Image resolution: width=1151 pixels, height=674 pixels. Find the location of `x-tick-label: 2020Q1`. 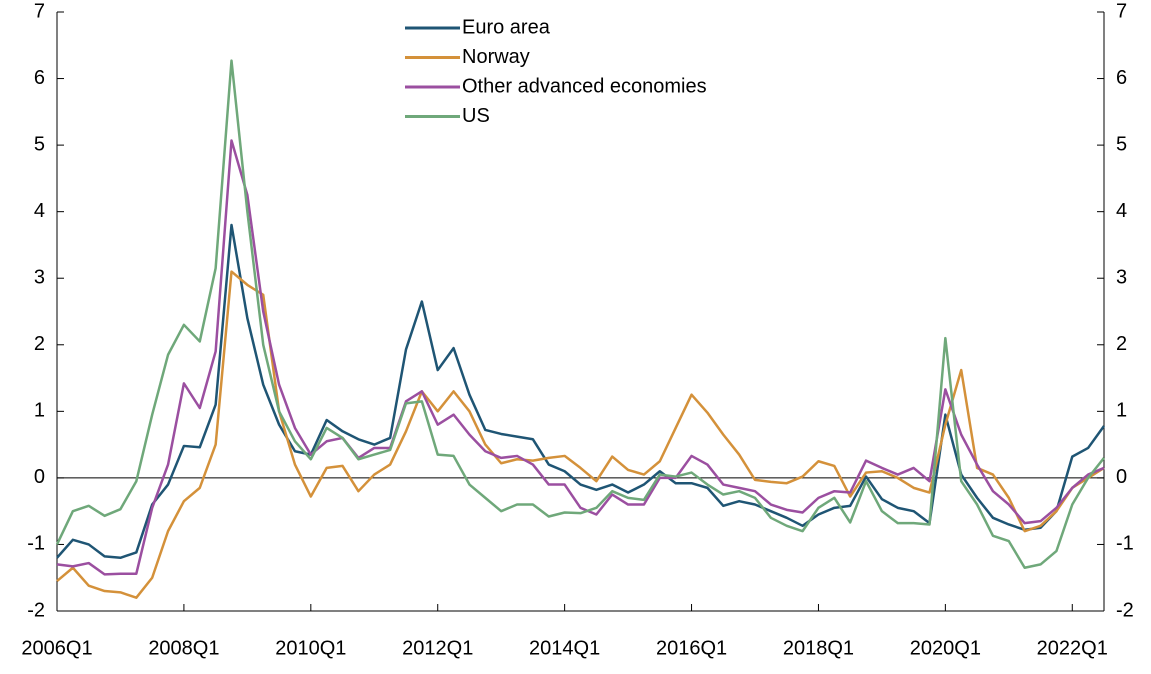

x-tick-label: 2020Q1 is located at coordinates (945, 648).